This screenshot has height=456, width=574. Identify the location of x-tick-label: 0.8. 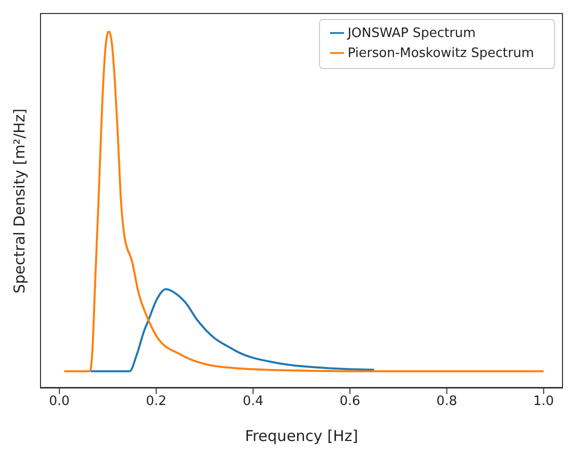
(447, 402).